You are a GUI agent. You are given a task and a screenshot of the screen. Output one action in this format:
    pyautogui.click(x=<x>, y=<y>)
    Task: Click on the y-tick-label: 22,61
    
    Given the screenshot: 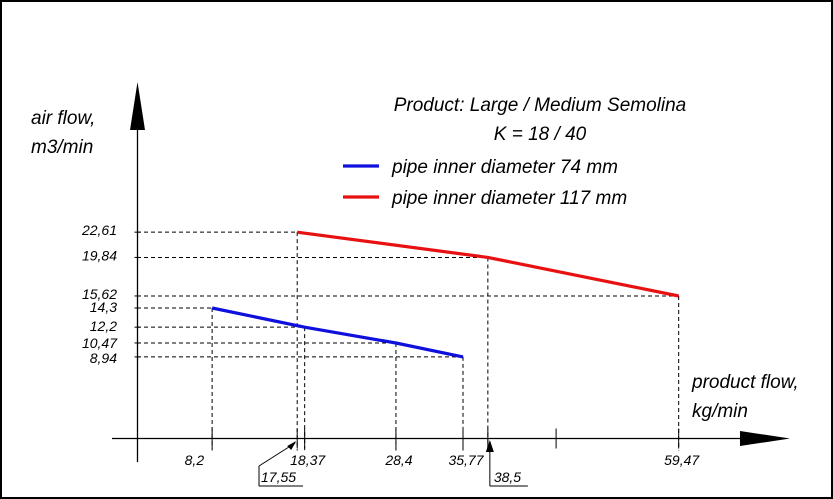 What is the action you would take?
    pyautogui.click(x=99, y=230)
    